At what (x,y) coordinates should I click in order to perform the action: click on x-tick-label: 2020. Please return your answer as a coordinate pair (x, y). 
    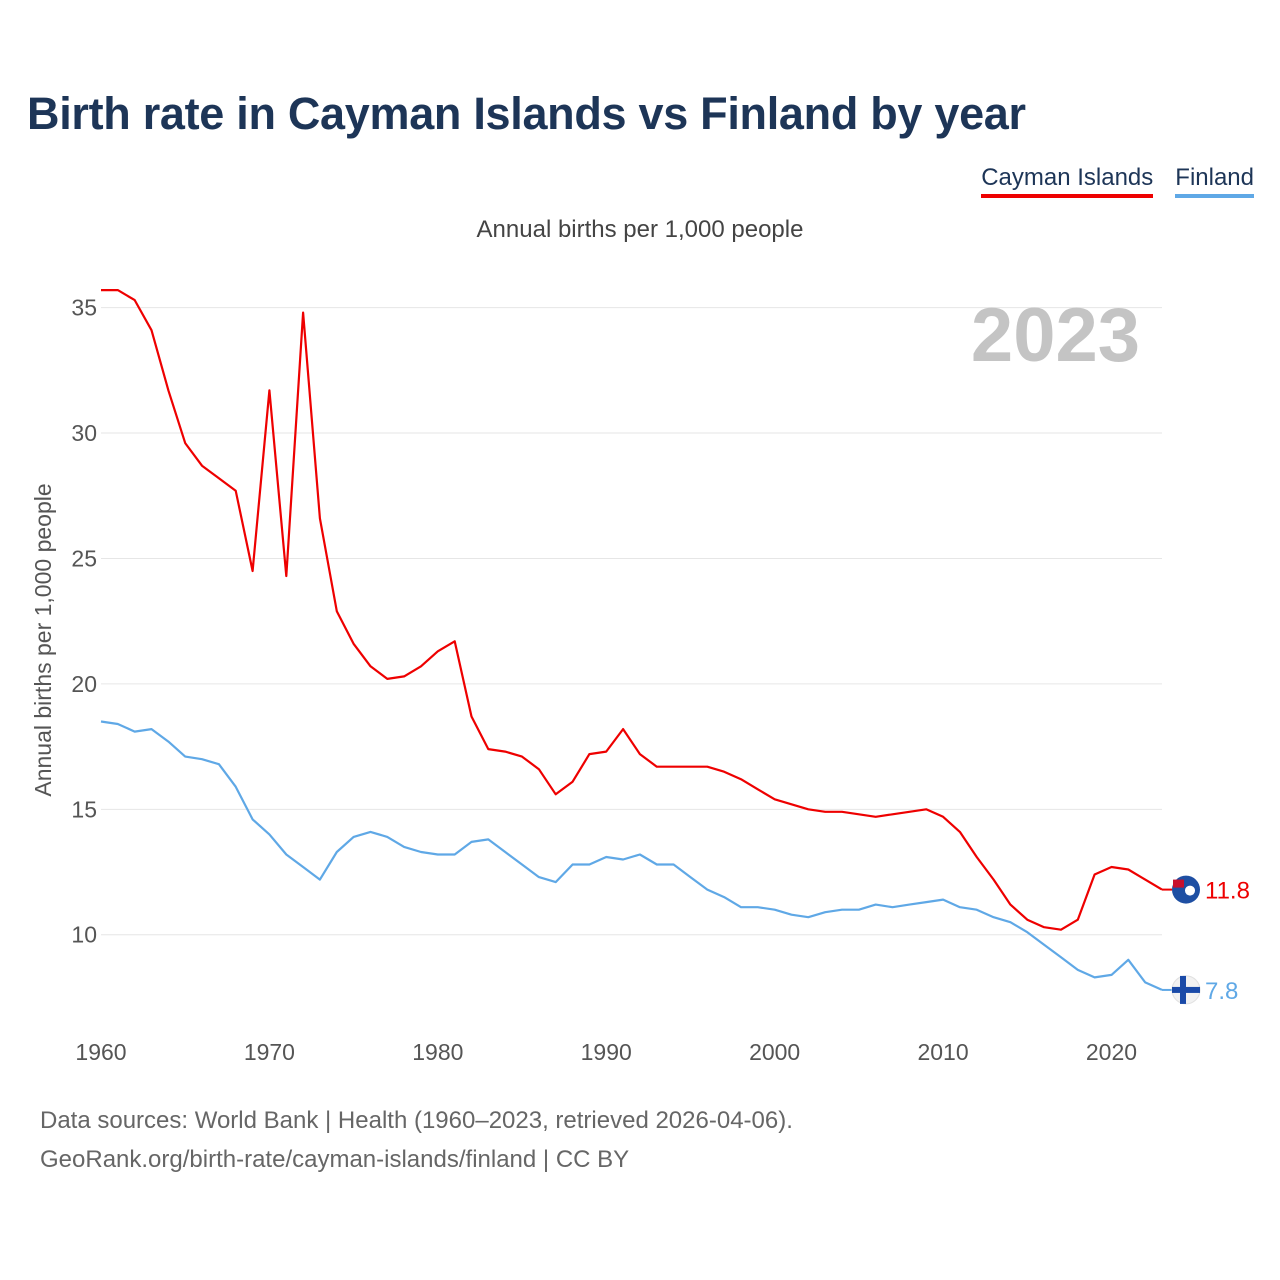
    Looking at the image, I should click on (1111, 1052).